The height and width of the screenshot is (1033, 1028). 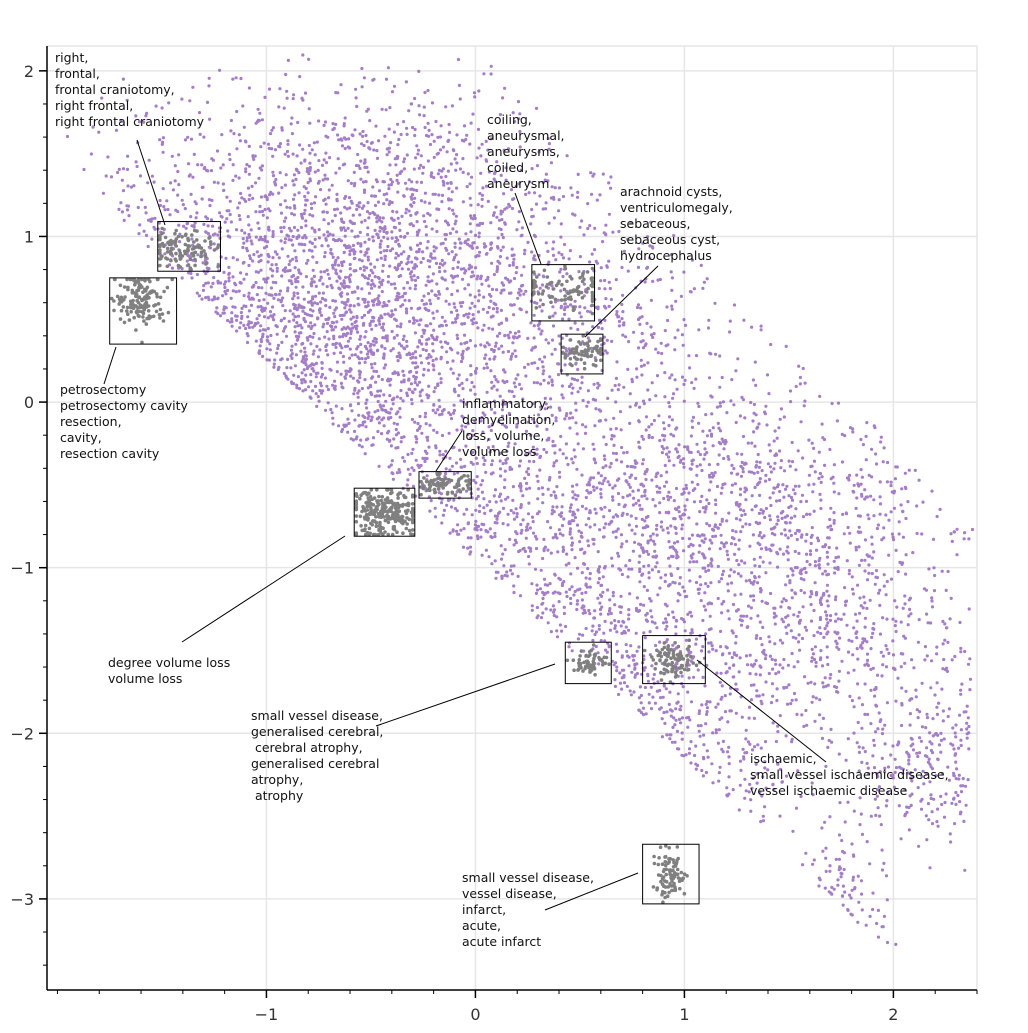 I want to click on annotation-text-line: vessel disease,, so click(x=509, y=893).